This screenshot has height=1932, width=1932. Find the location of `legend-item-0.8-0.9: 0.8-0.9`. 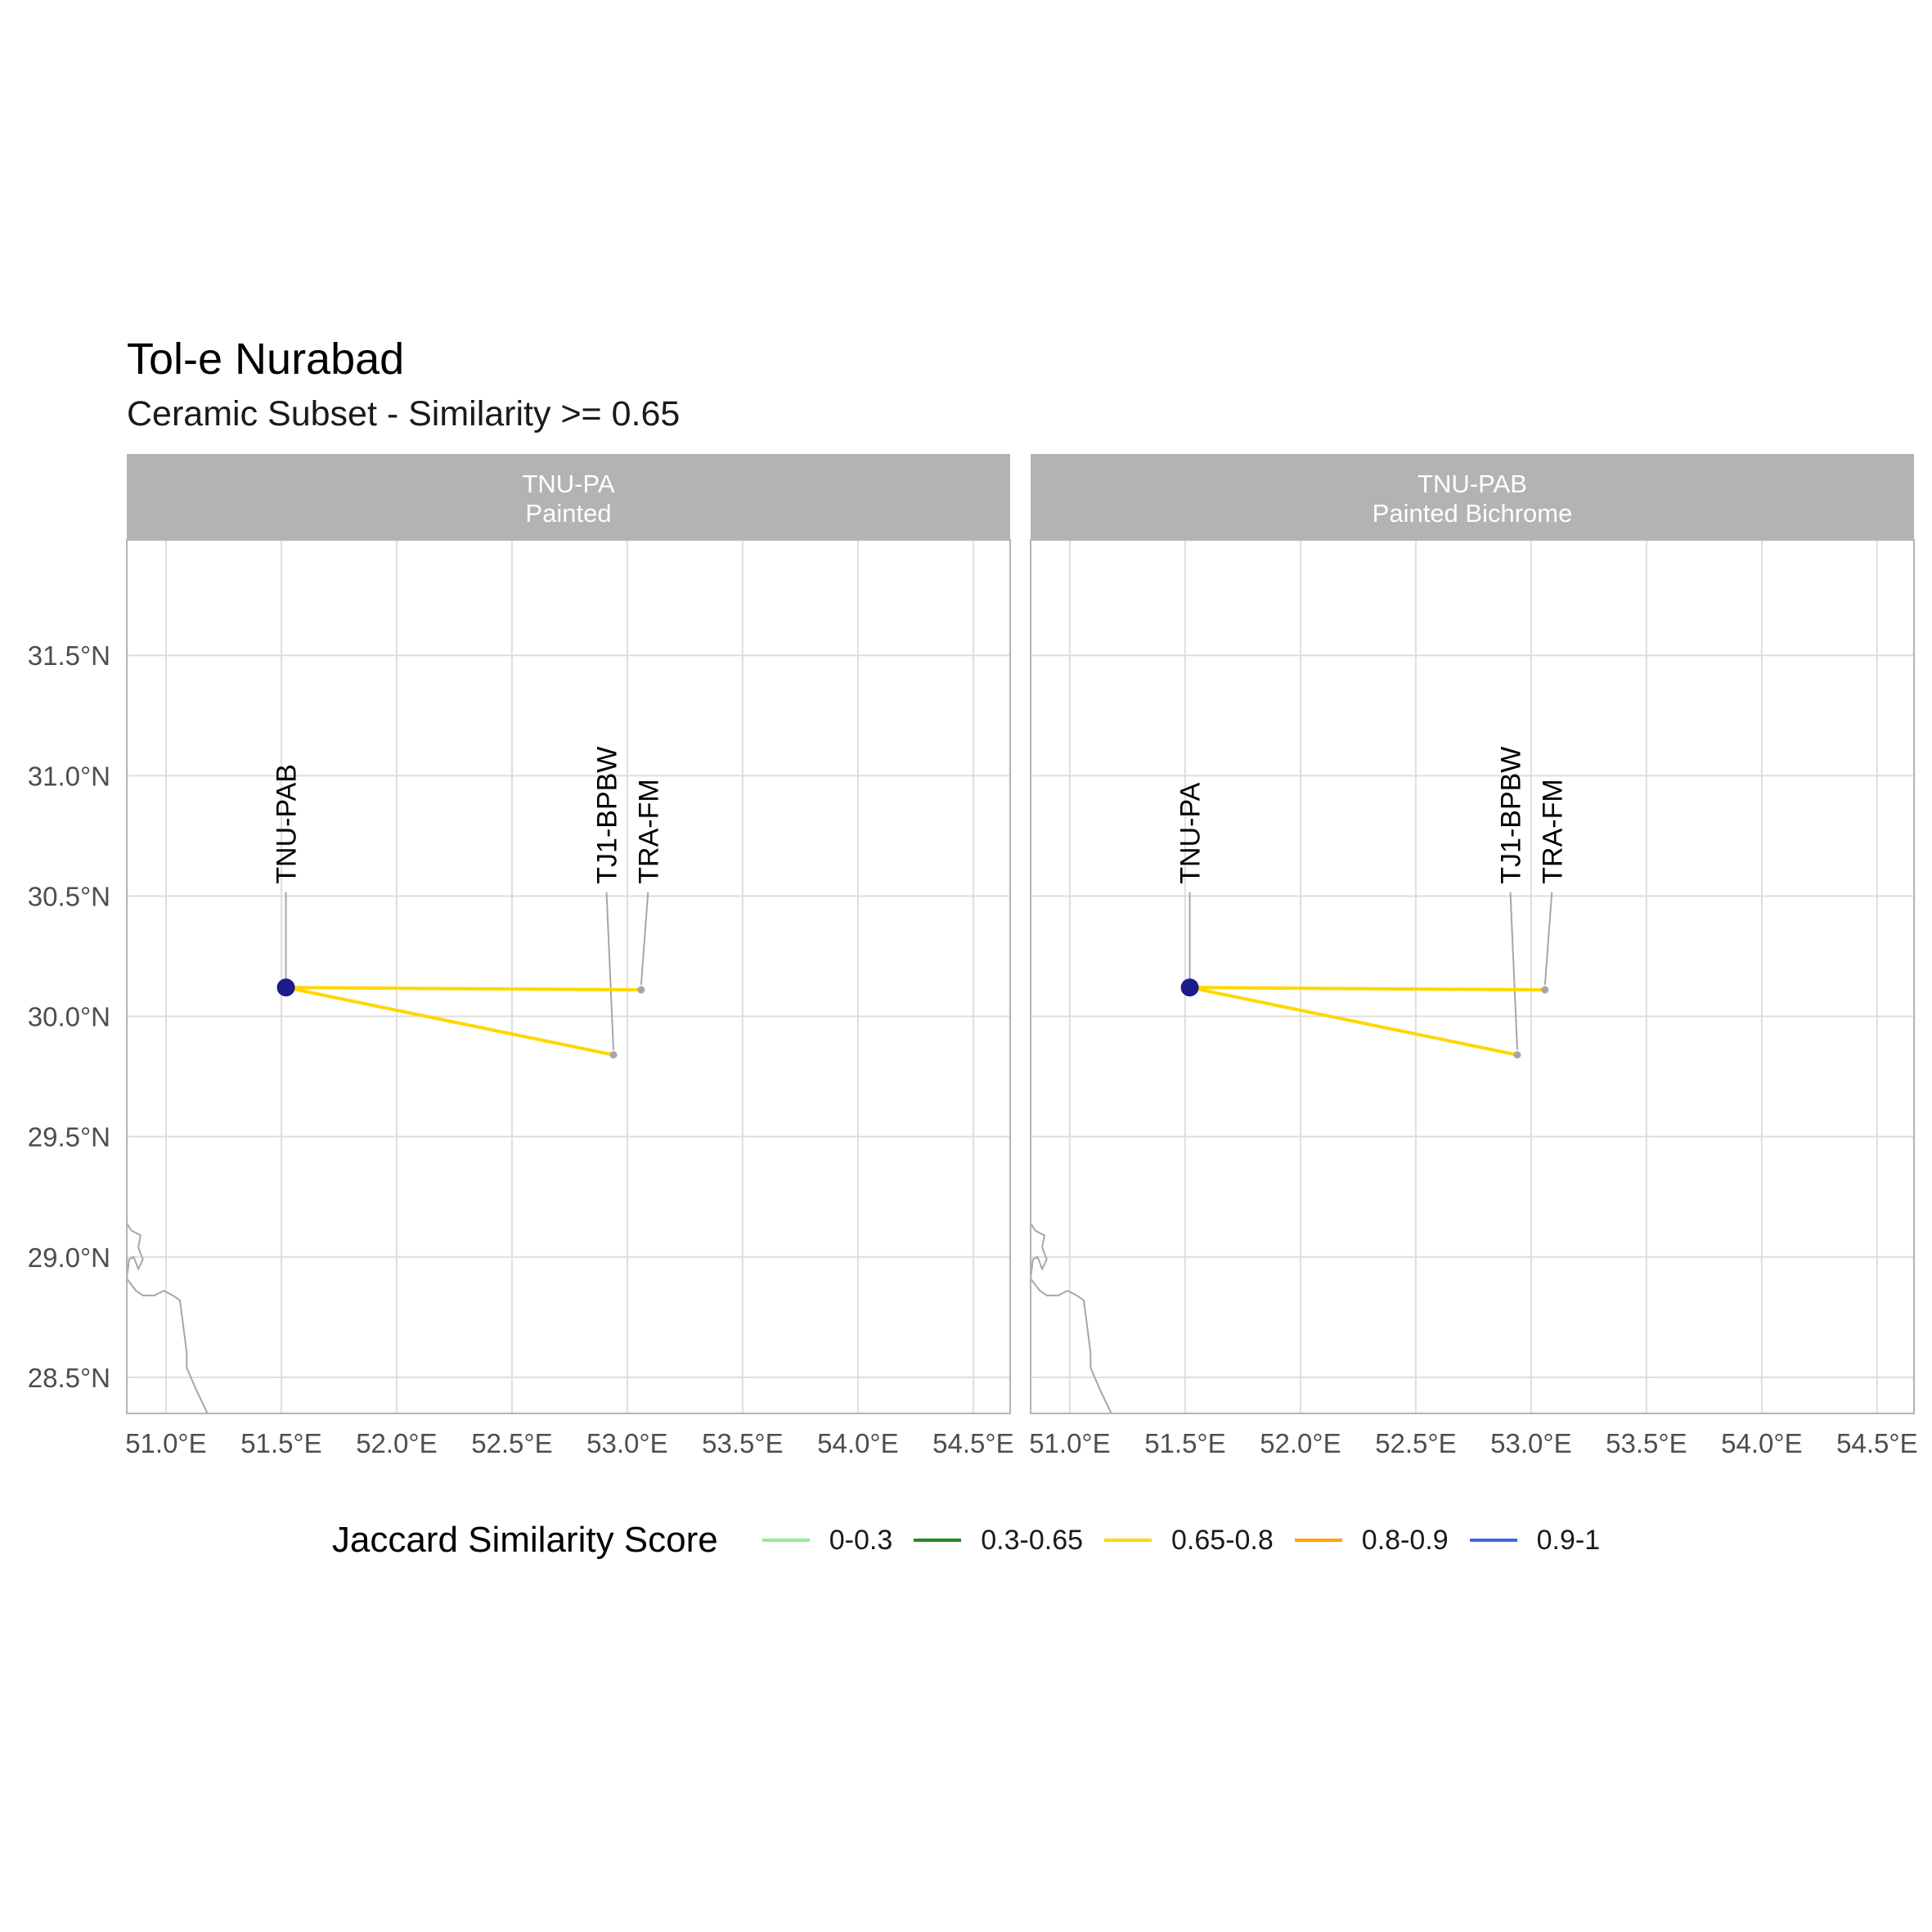

legend-item-0.8-0.9: 0.8-0.9 is located at coordinates (1372, 1540).